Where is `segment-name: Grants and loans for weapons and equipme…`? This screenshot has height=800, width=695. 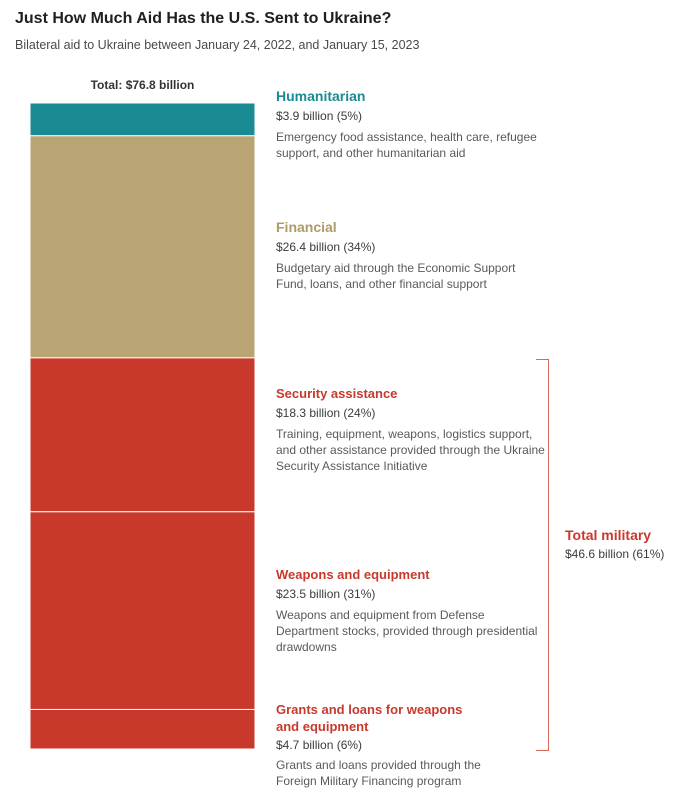 segment-name: Grants and loans for weapons and equipme… is located at coordinates (369, 718).